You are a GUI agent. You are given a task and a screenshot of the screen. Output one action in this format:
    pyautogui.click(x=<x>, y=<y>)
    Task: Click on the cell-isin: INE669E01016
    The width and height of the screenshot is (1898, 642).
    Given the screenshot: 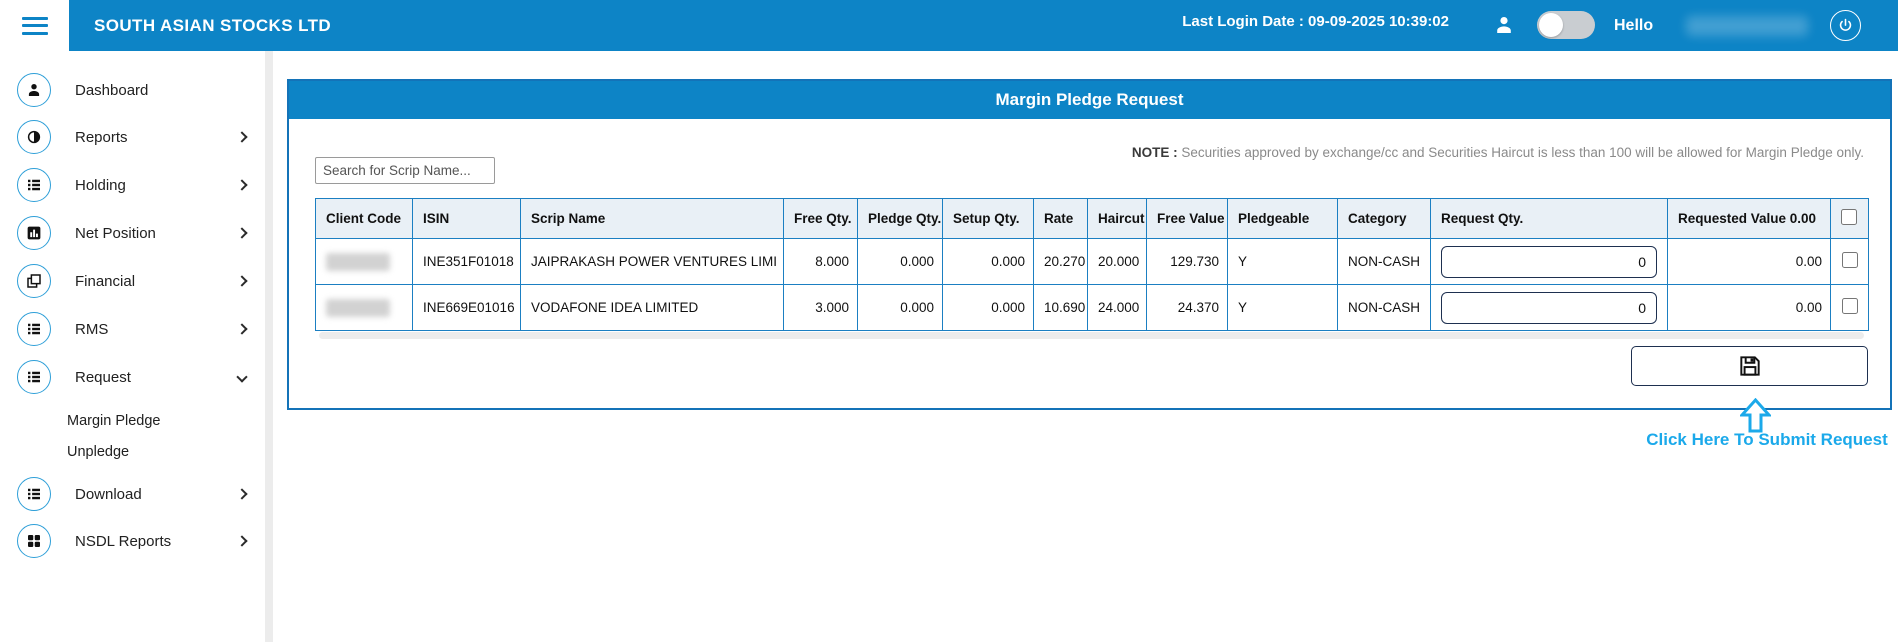 What is the action you would take?
    pyautogui.click(x=466, y=307)
    